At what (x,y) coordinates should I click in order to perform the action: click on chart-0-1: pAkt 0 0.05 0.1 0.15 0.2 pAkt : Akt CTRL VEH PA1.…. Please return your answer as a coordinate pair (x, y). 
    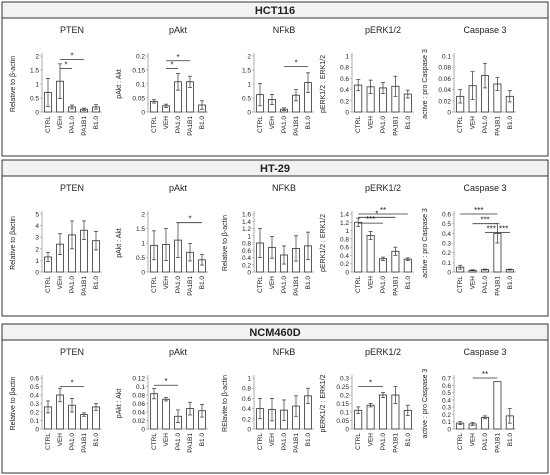
    Looking at the image, I should click on (162, 80).